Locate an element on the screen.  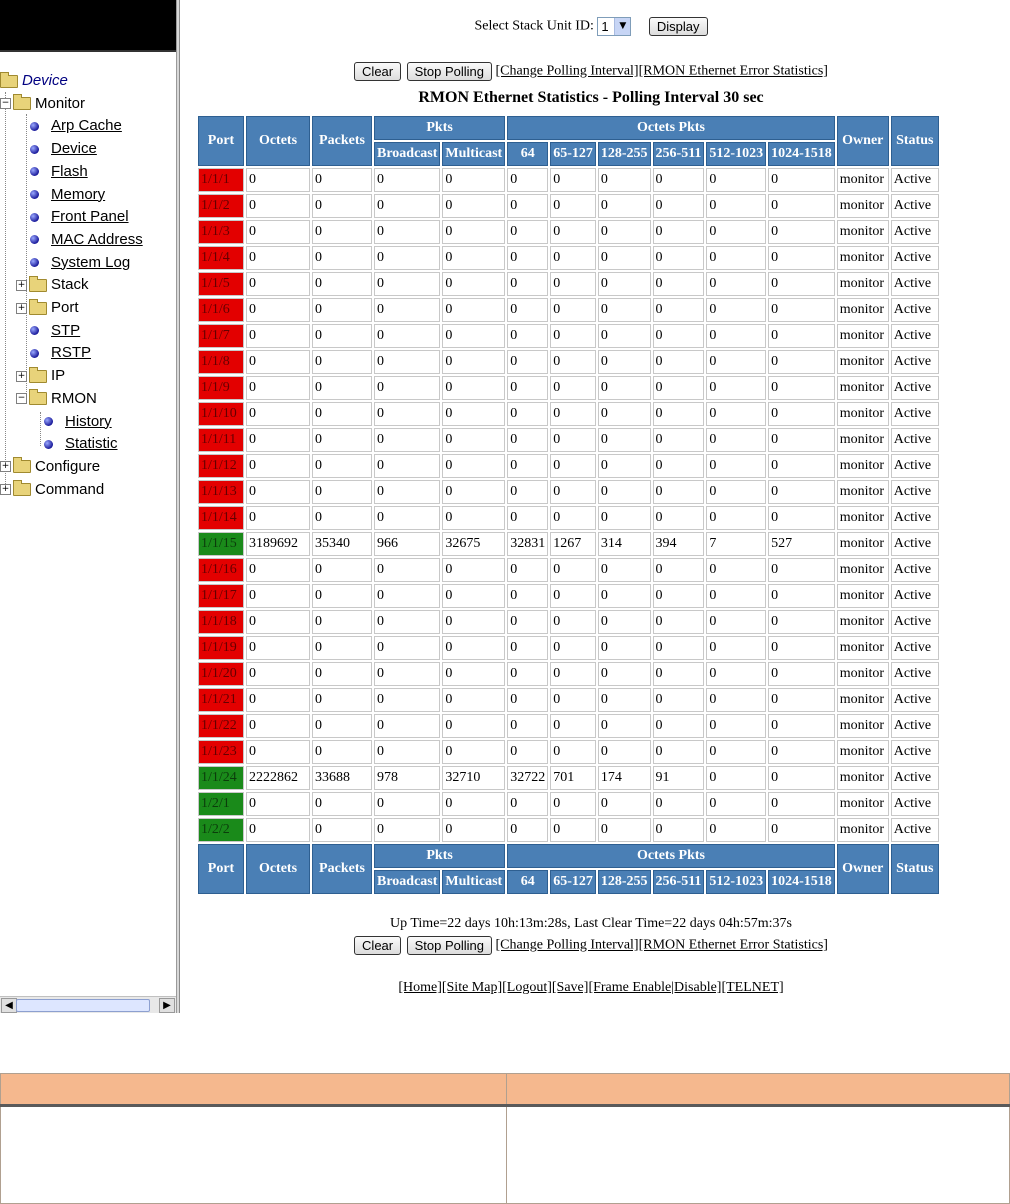
sidebar-item-configure: + Configure is located at coordinates (50, 467).